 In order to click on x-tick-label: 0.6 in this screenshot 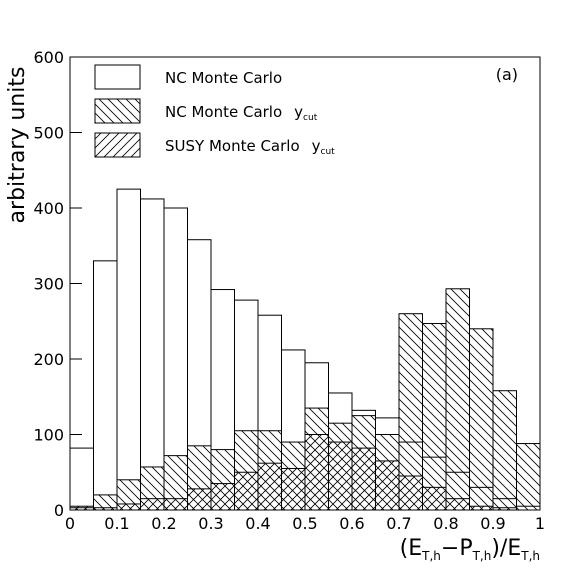, I will do `click(351, 523)`.